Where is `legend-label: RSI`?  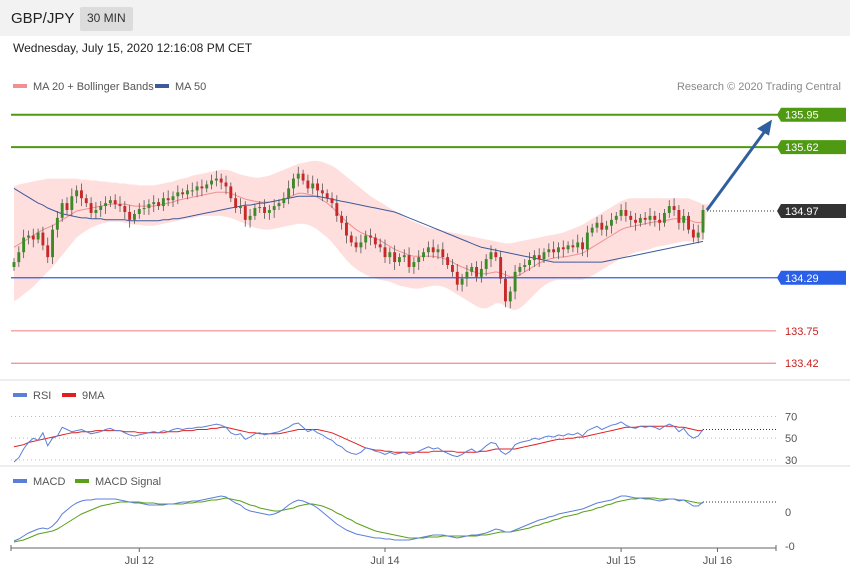
legend-label: RSI is located at coordinates (42, 396).